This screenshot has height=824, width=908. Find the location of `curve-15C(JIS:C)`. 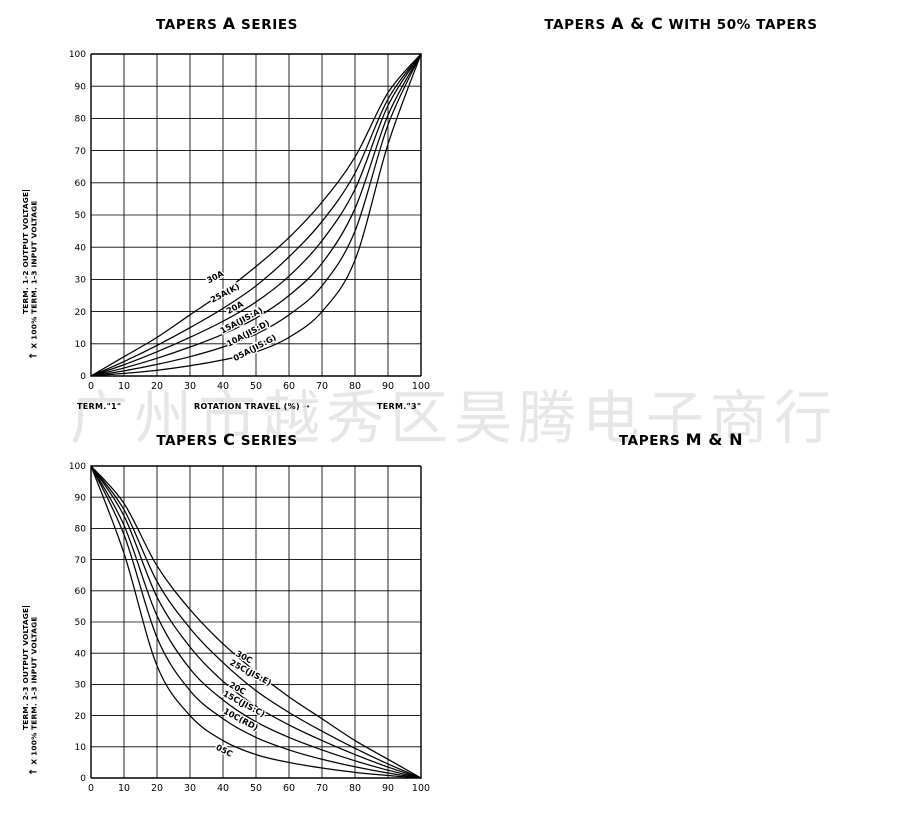

curve-15C(JIS:C) is located at coordinates (256, 622).